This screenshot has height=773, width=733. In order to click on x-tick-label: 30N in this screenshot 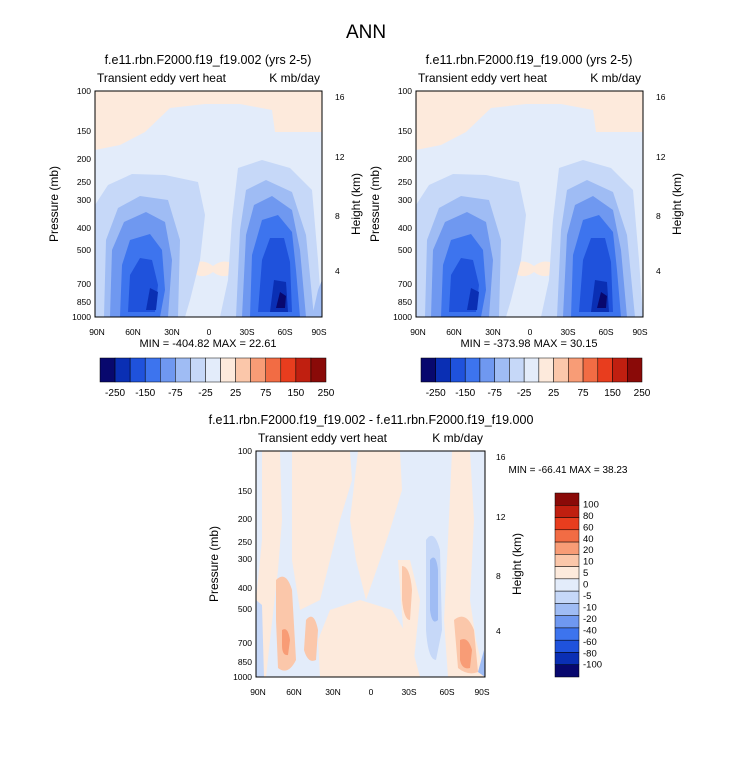, I will do `click(493, 332)`.